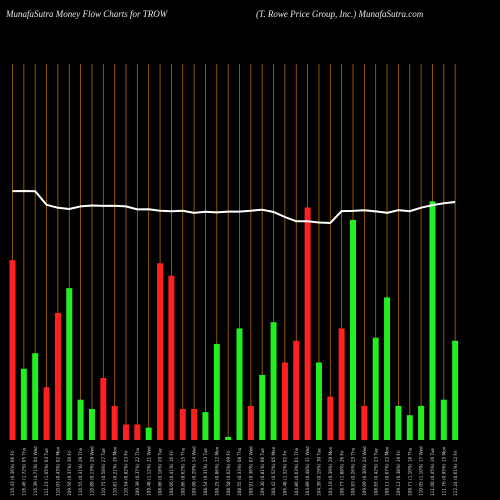 The image size is (500, 500). I want to click on x-tick-label: 108.08 (0.29%) 14 Wed, so click(194, 471).